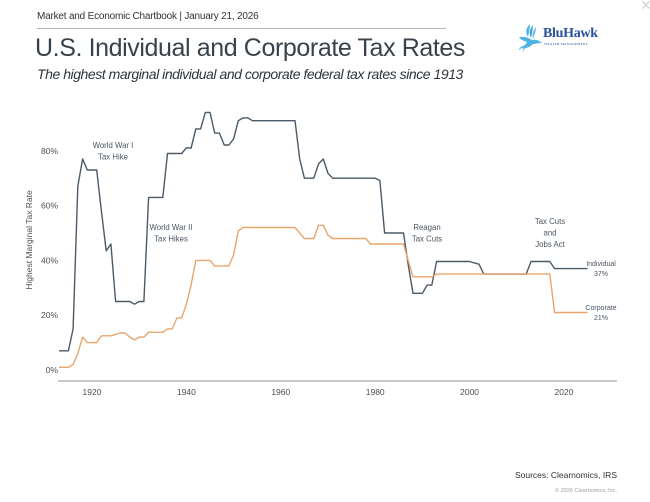 This screenshot has height=502, width=650. What do you see at coordinates (565, 475) in the screenshot?
I see `sources-note: Sources: Clearnomics, IRS` at bounding box center [565, 475].